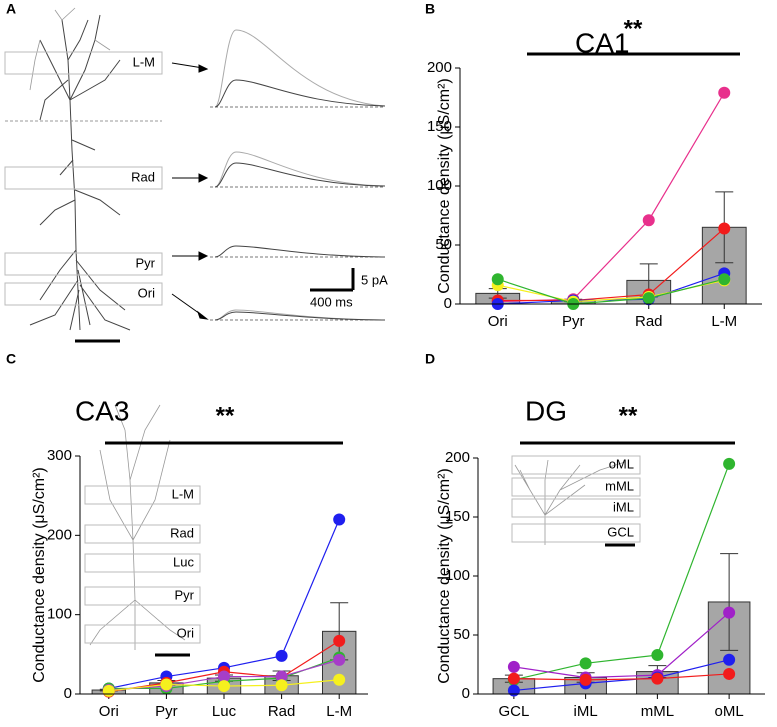 This screenshot has height=727, width=777. What do you see at coordinates (374, 279) in the screenshot?
I see `scale-label: 5 pA` at bounding box center [374, 279].